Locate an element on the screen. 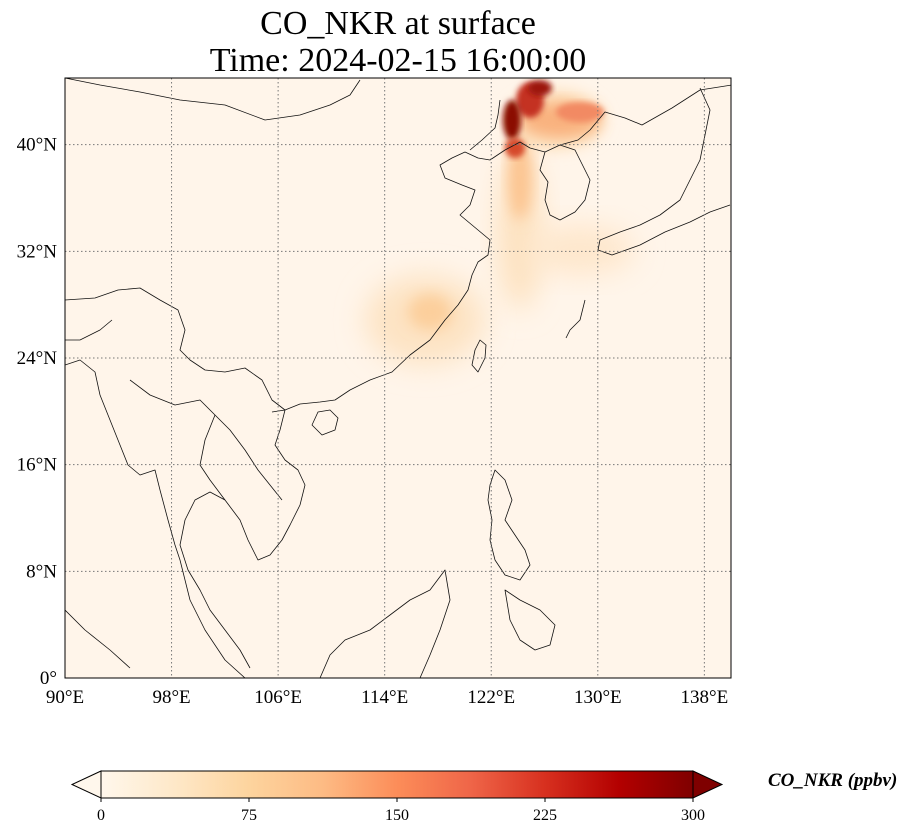 This screenshot has height=836, width=920. lon-tick-label: 90°E is located at coordinates (65, 697).